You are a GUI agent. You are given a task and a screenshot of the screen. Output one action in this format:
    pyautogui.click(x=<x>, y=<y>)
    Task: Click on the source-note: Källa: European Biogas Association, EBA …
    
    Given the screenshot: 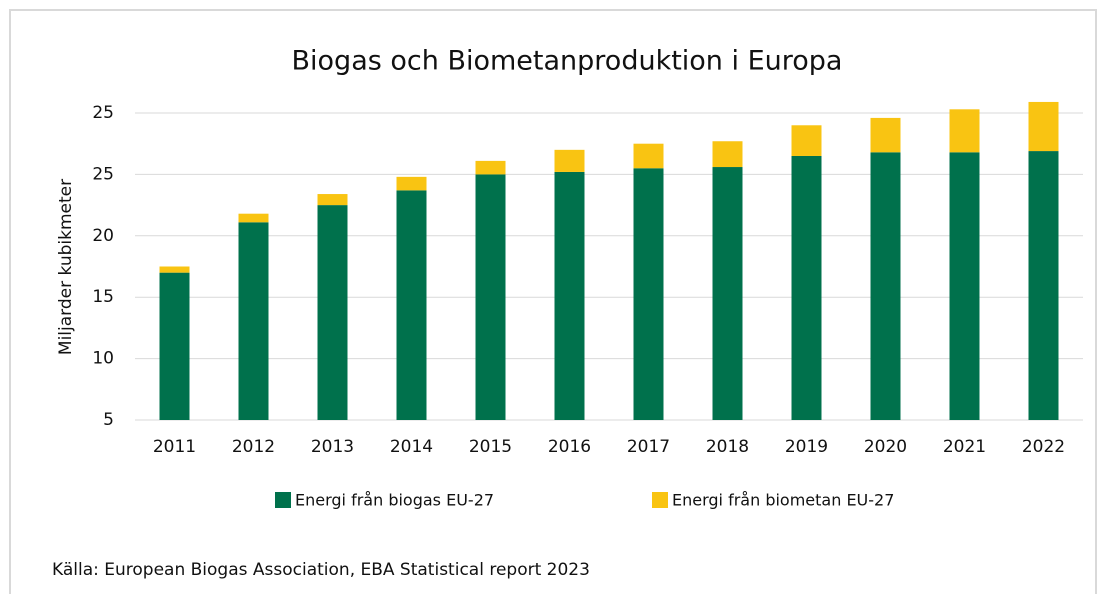 What is the action you would take?
    pyautogui.click(x=321, y=570)
    